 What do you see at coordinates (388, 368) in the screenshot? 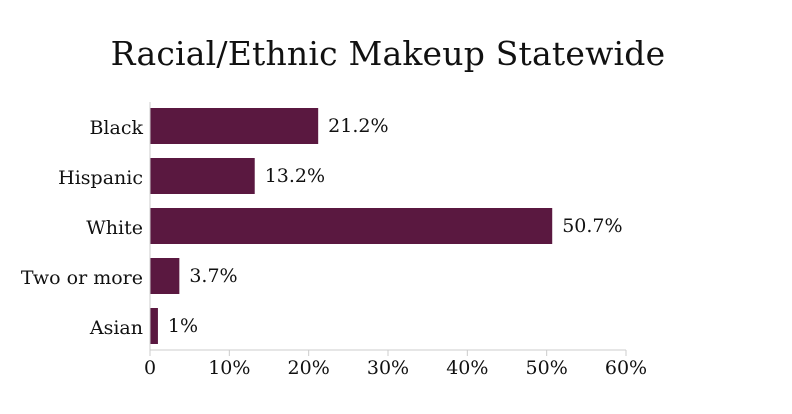
I see `x-tick-label: 30%` at bounding box center [388, 368].